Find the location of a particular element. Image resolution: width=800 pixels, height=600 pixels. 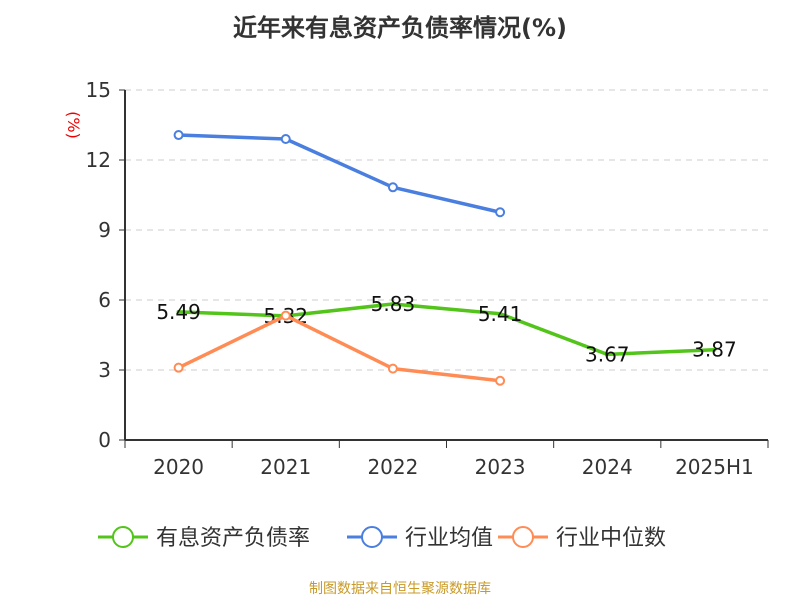

y-tick-label: 12 is located at coordinates (98, 160).